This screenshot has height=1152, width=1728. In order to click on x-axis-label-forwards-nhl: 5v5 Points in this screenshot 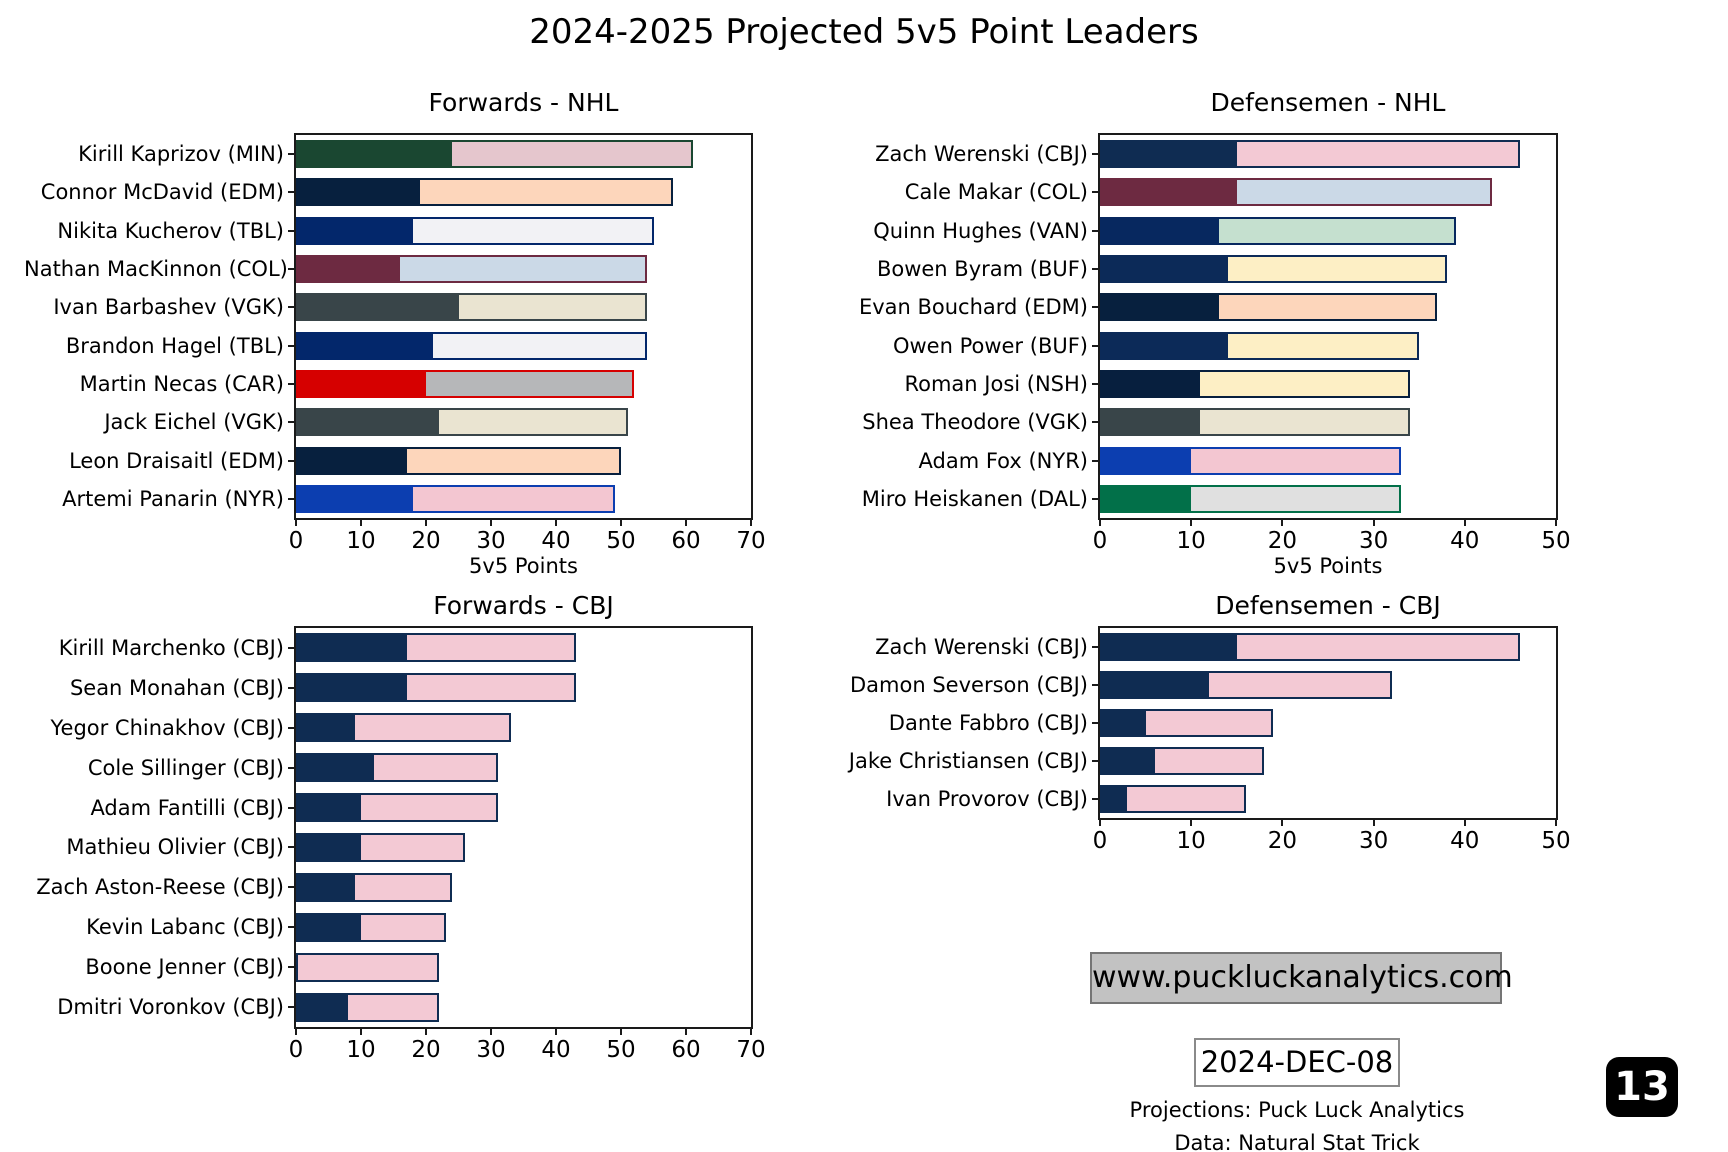, I will do `click(523, 566)`.